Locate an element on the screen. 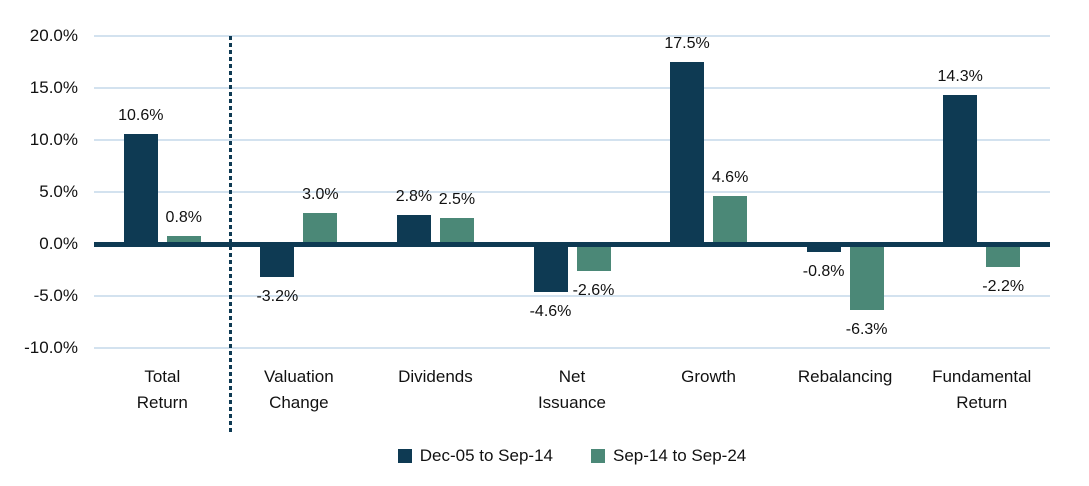  data-label: -0.8% is located at coordinates (823, 272).